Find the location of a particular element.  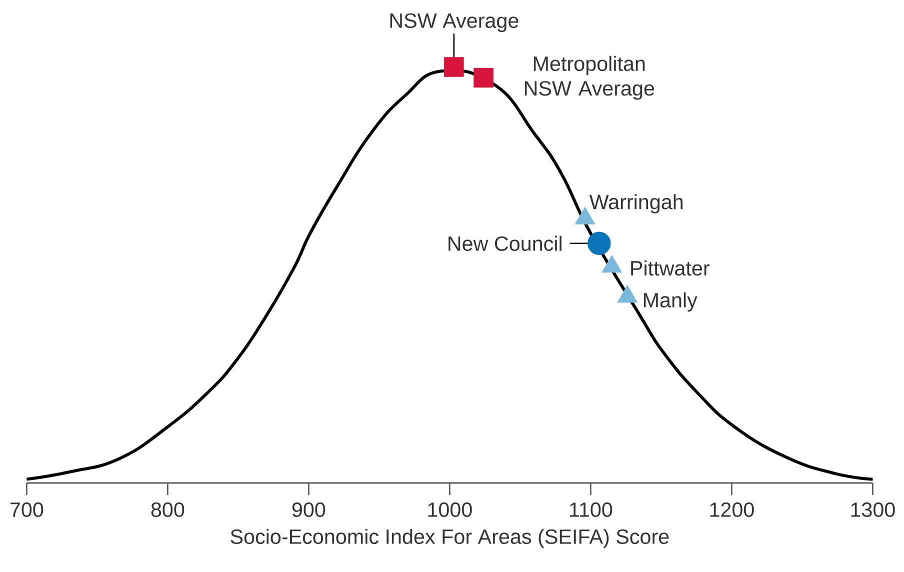

x-tick-label: 800 is located at coordinates (167, 510).